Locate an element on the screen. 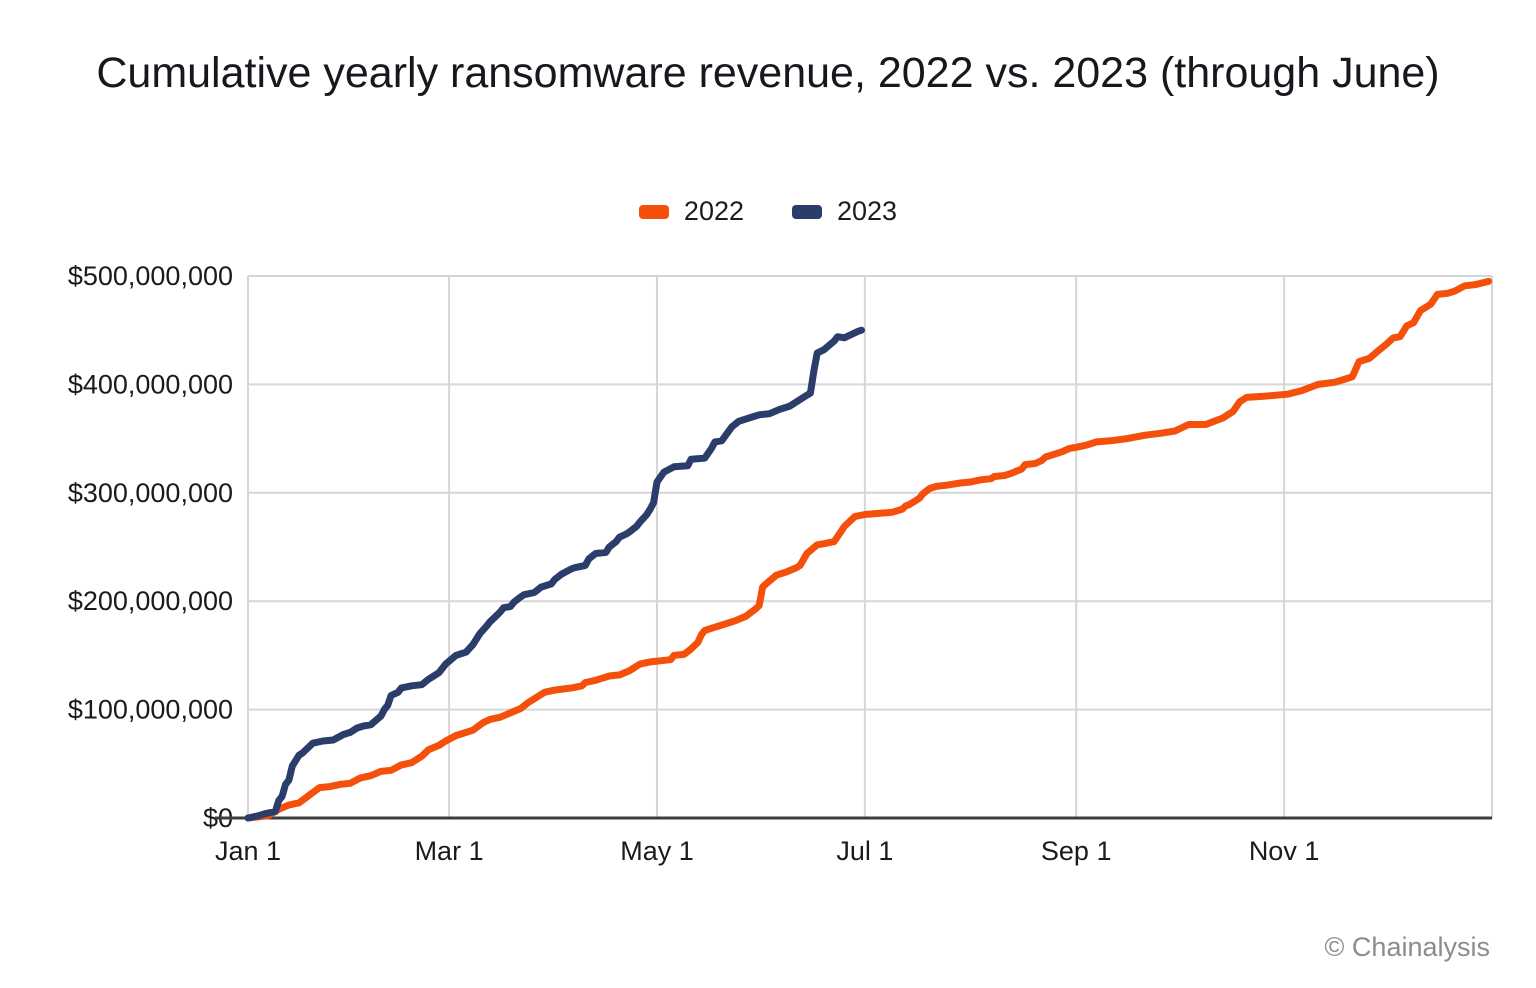 This screenshot has width=1536, height=988. y-tick-label: $100,000,000 is located at coordinates (150, 710).